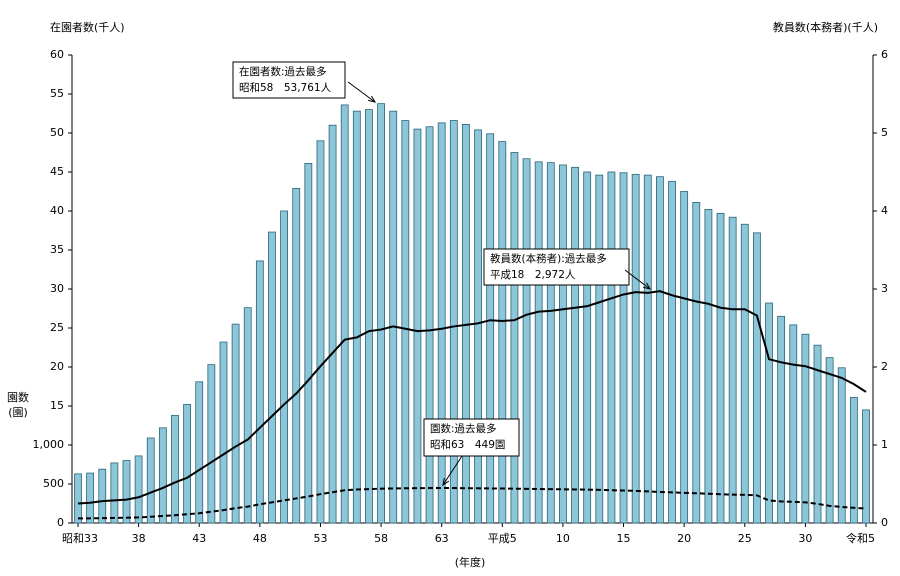 This screenshot has height=576, width=900. I want to click on y-tick-label: 50, so click(57, 132).